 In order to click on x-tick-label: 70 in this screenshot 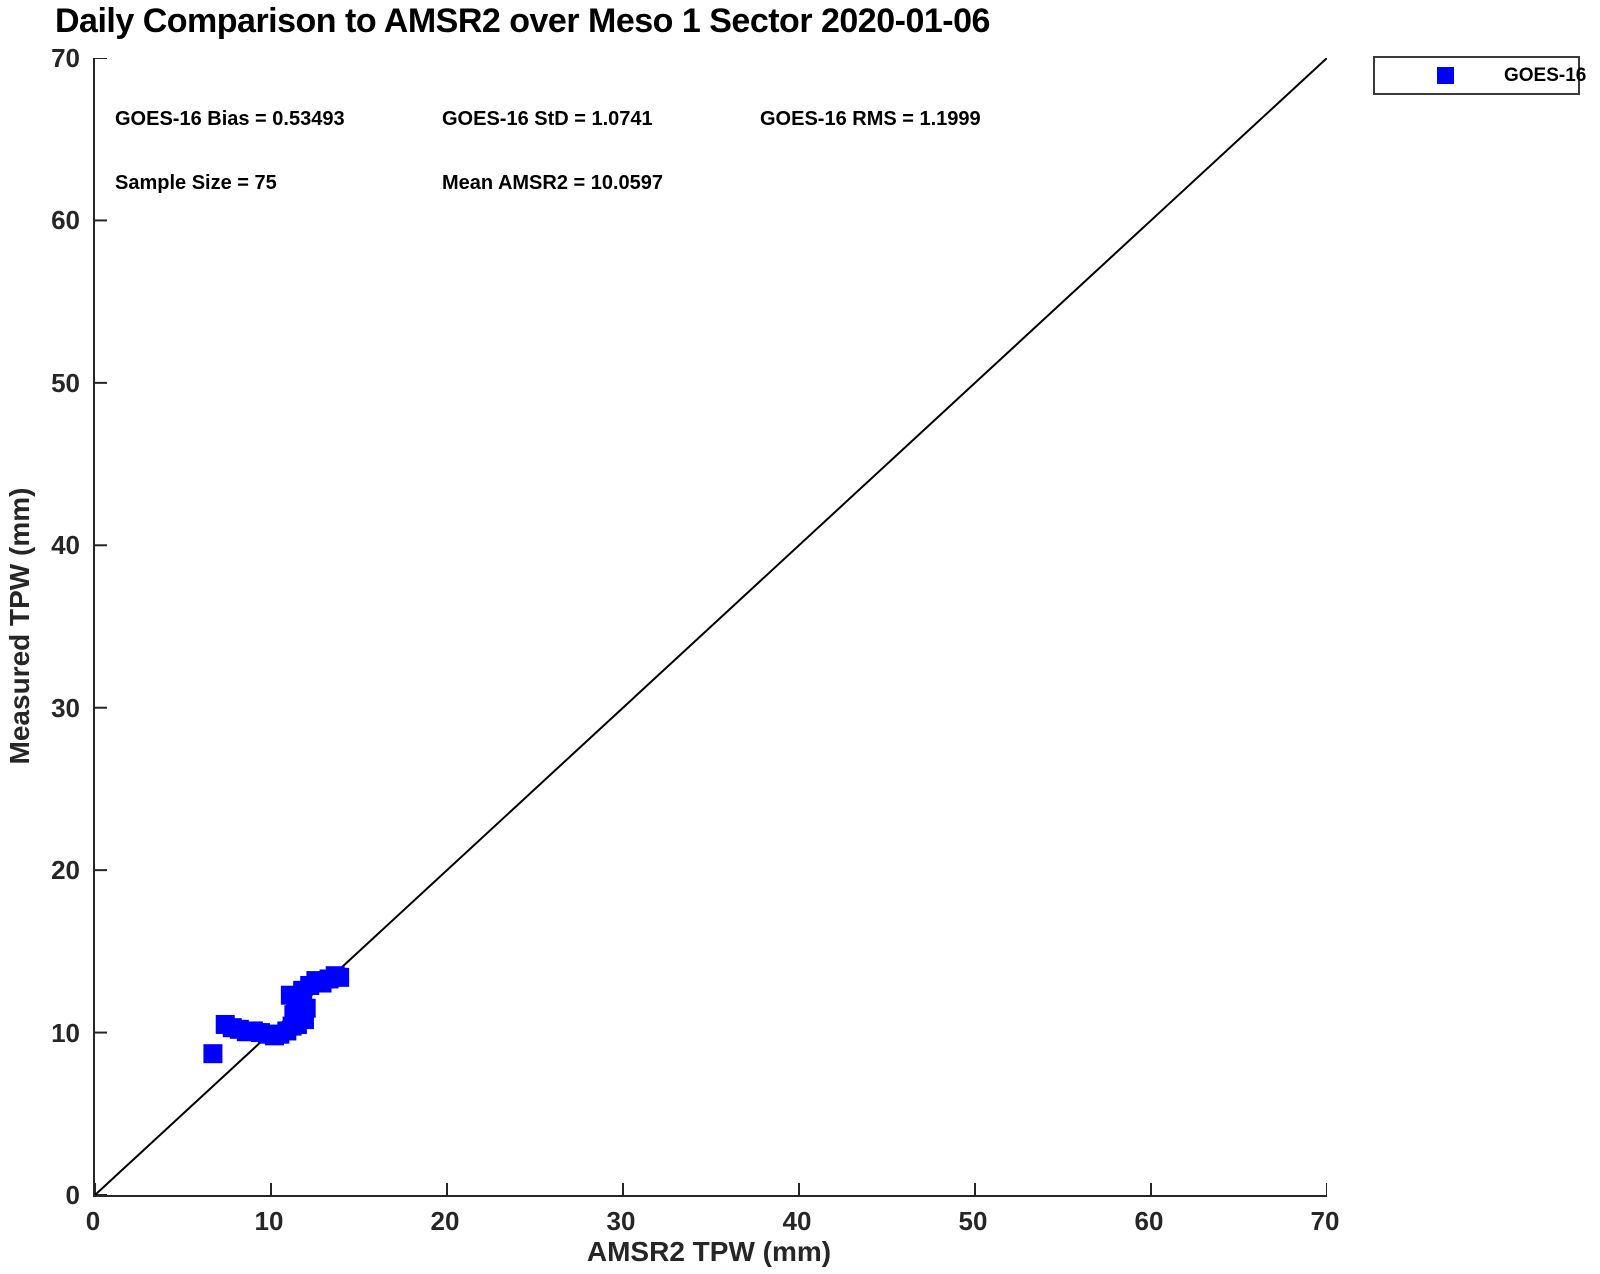, I will do `click(1325, 1221)`.